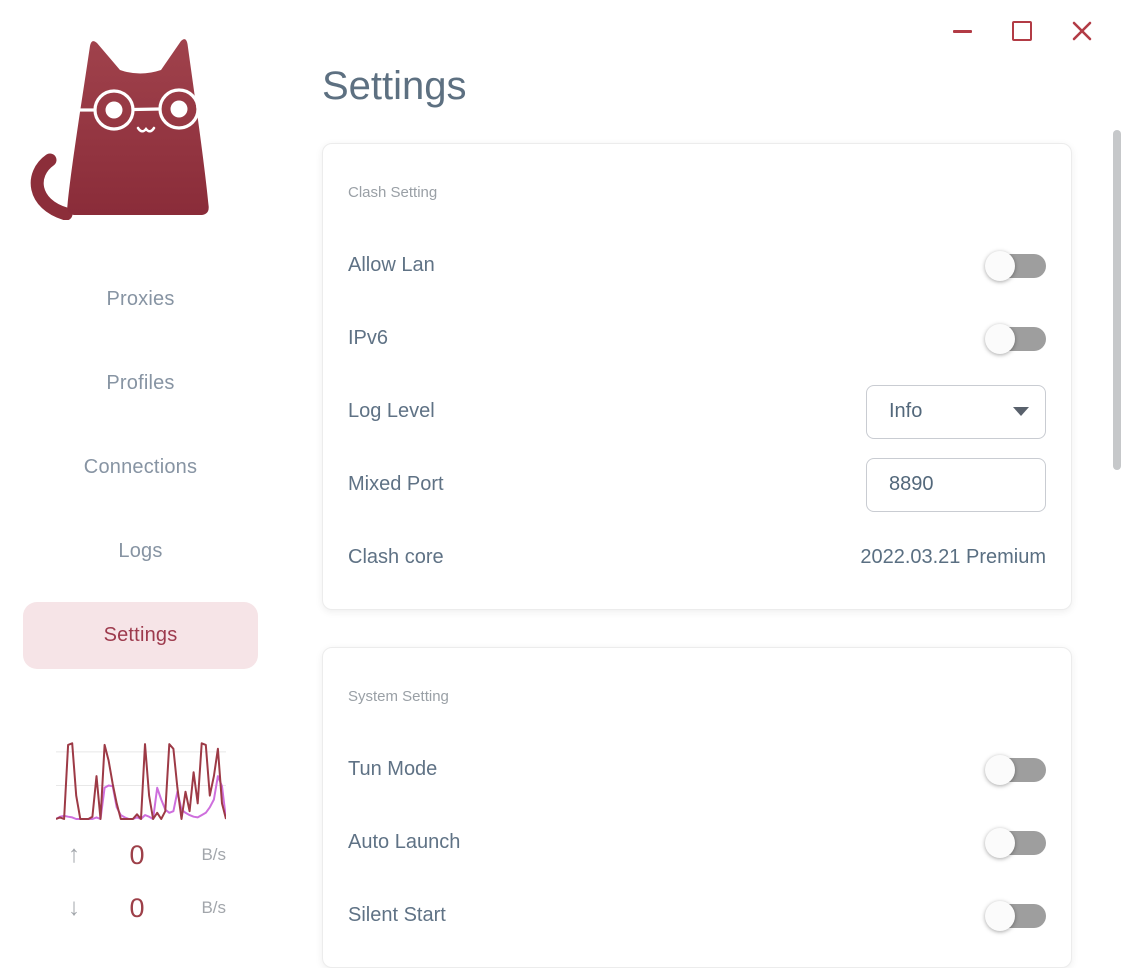 The image size is (1124, 968). I want to click on clash-cat-logo, so click(121, 129).